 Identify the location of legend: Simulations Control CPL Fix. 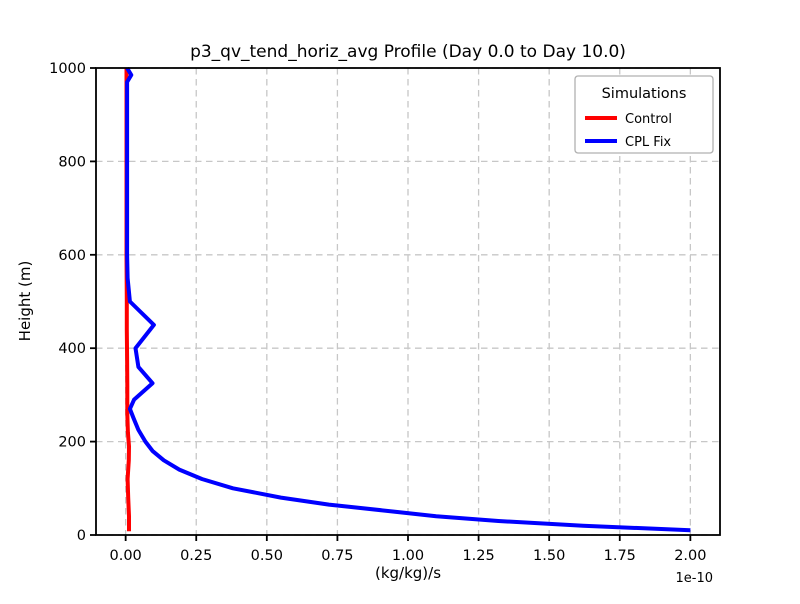
(644, 114).